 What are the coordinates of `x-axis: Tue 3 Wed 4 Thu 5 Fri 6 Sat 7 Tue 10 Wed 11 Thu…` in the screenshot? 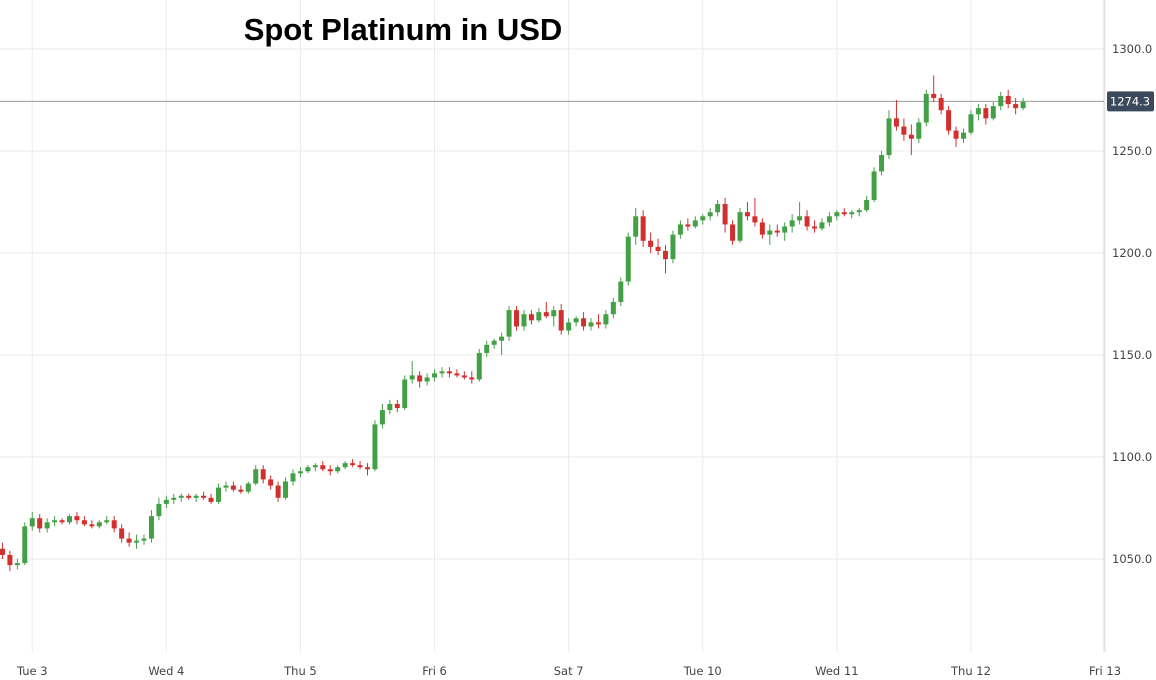 It's located at (568, 671).